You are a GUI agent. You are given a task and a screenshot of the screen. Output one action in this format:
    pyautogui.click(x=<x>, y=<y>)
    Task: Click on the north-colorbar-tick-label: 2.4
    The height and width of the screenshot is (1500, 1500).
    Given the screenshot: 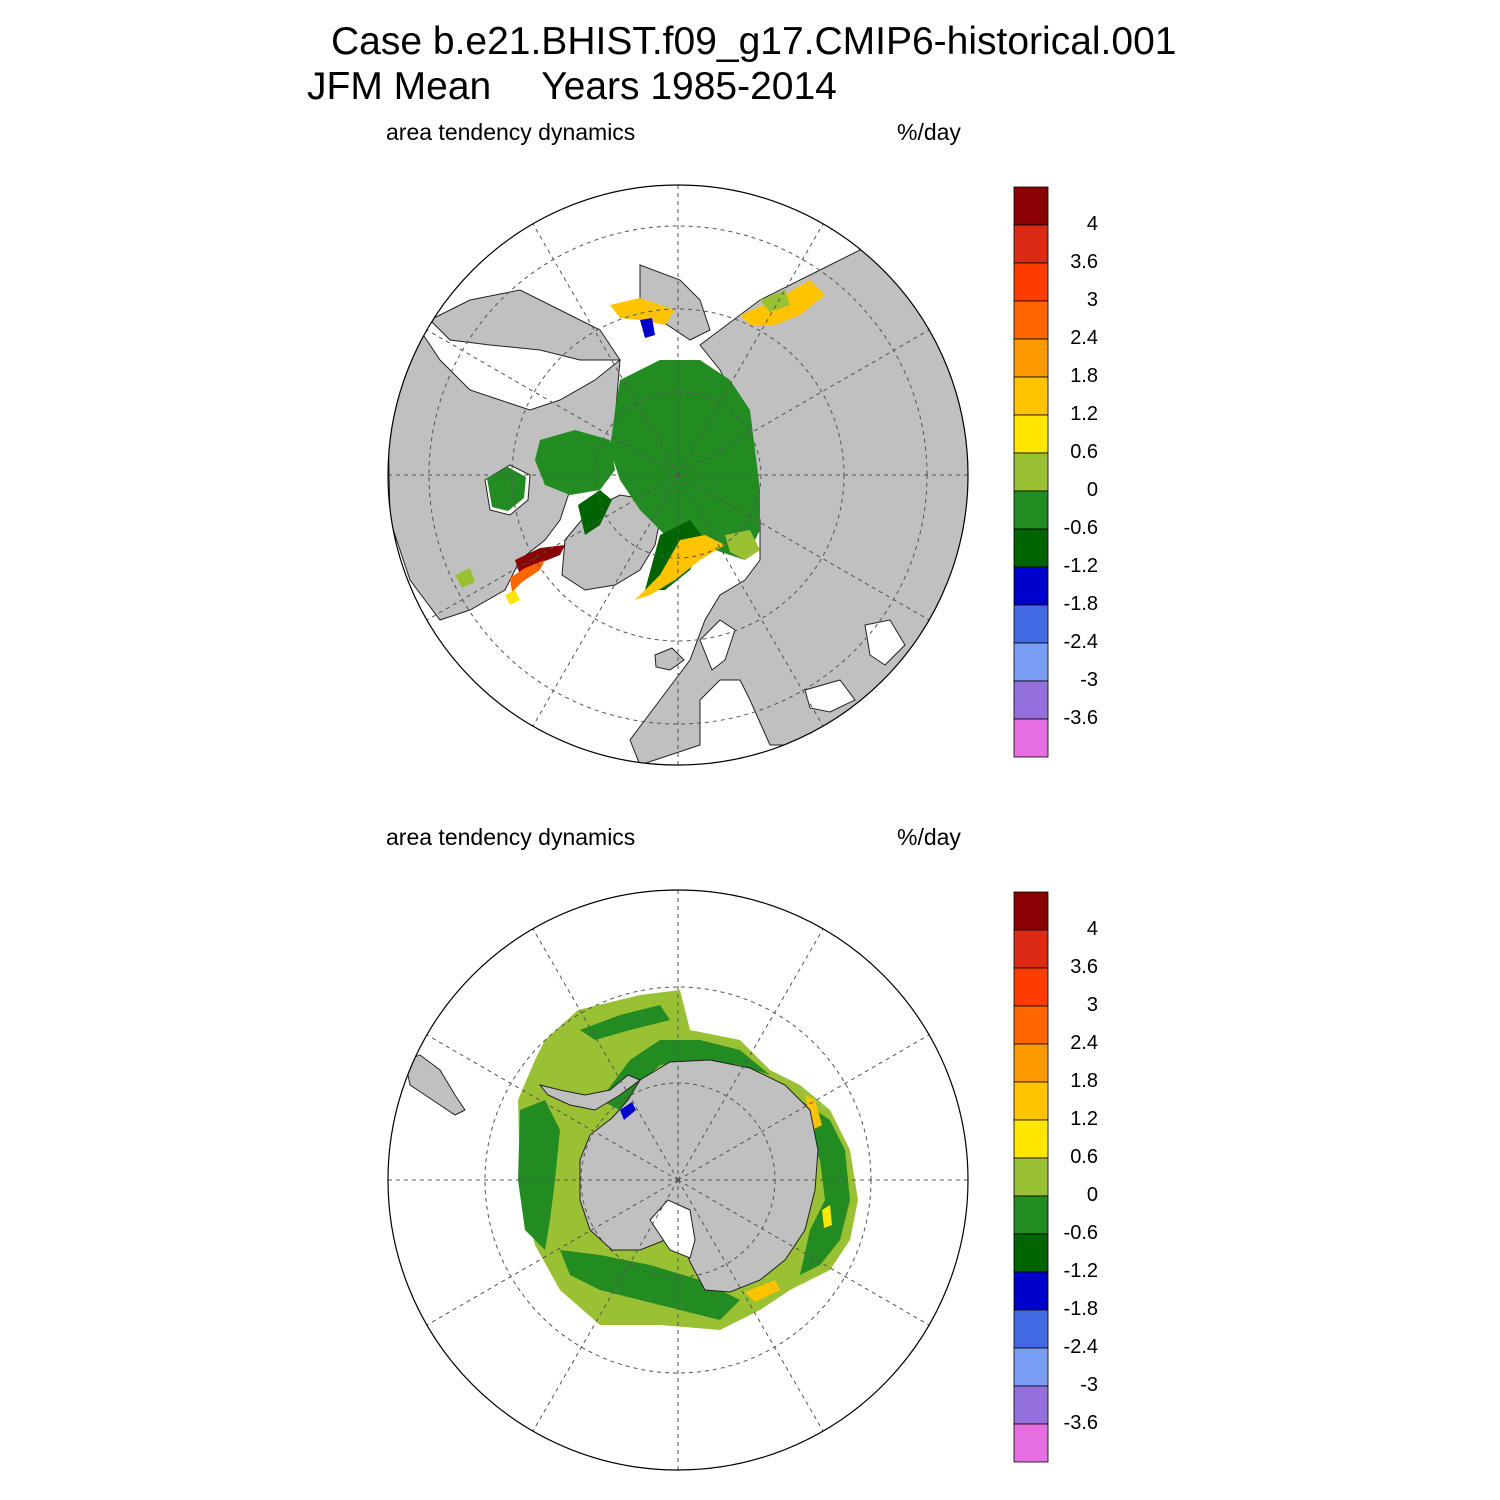 What is the action you would take?
    pyautogui.click(x=1084, y=338)
    